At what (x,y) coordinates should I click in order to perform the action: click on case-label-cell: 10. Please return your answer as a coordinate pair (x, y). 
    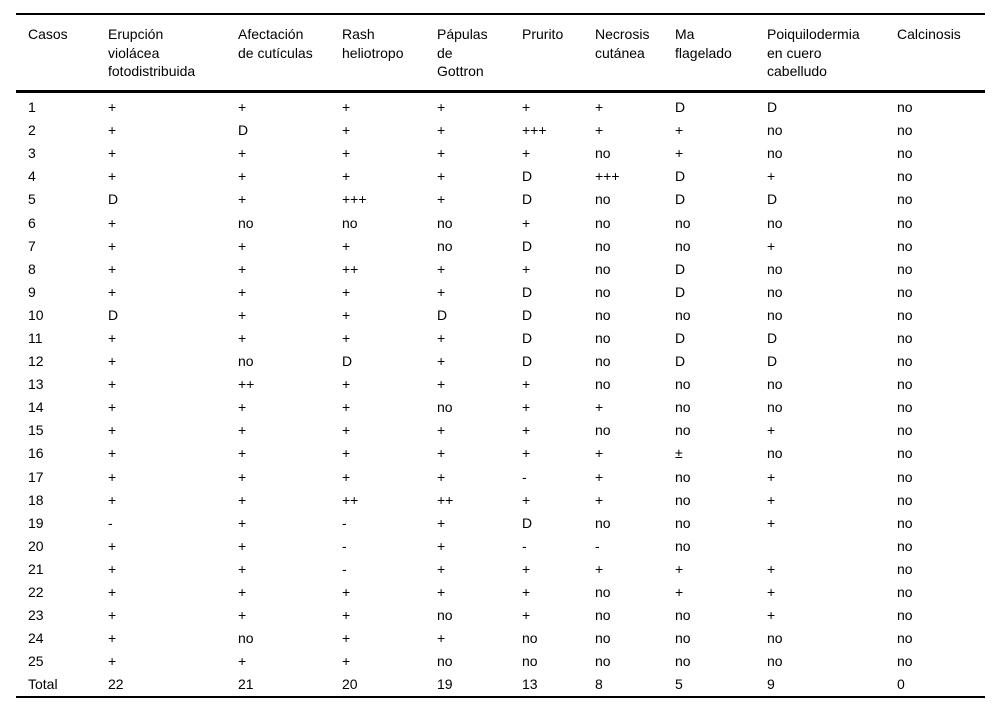
    Looking at the image, I should click on (36, 314).